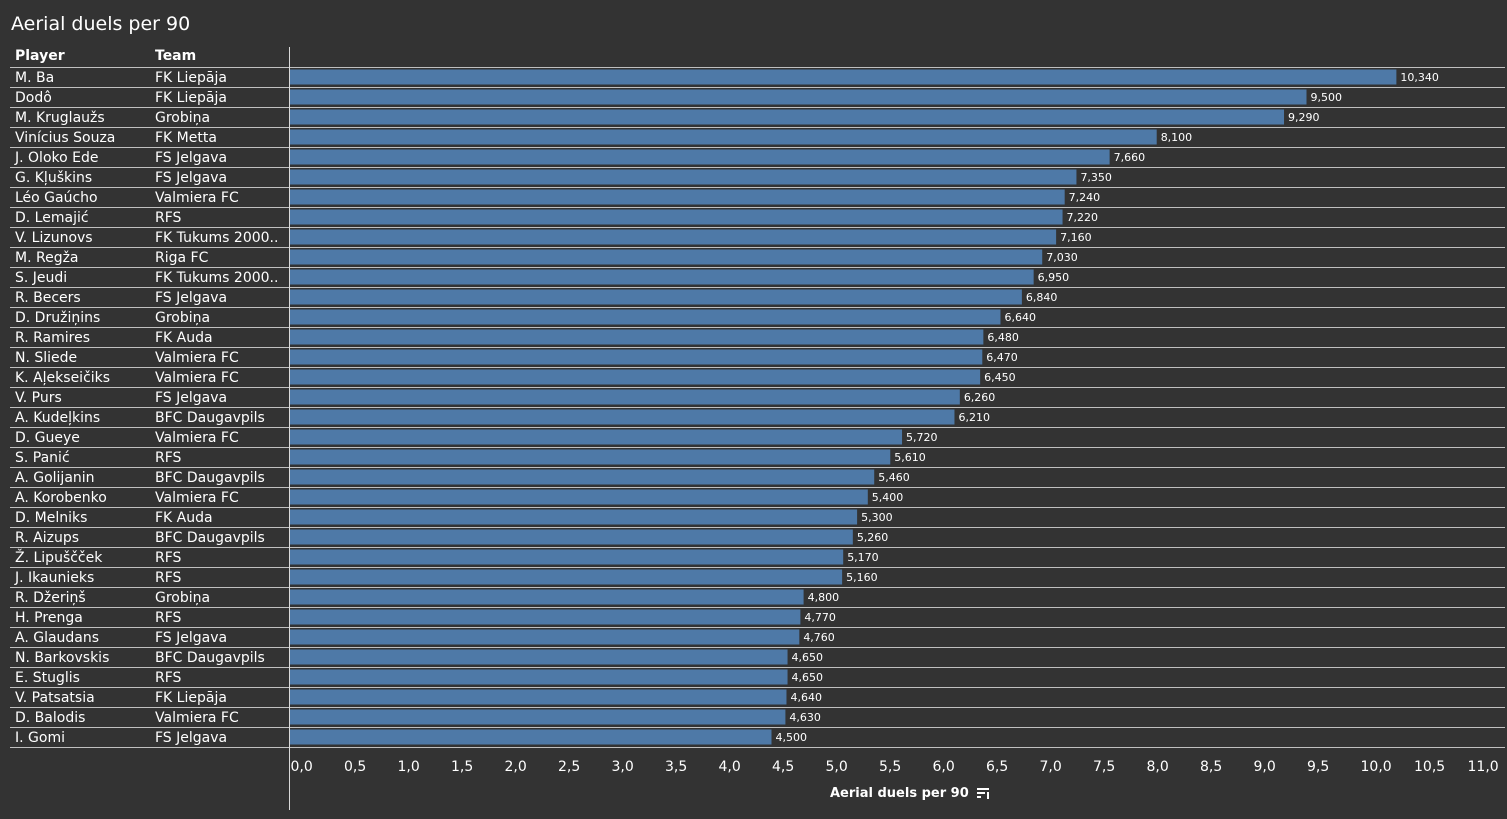 Image resolution: width=1507 pixels, height=819 pixels. I want to click on player-name: G. Kļuškins, so click(53, 178).